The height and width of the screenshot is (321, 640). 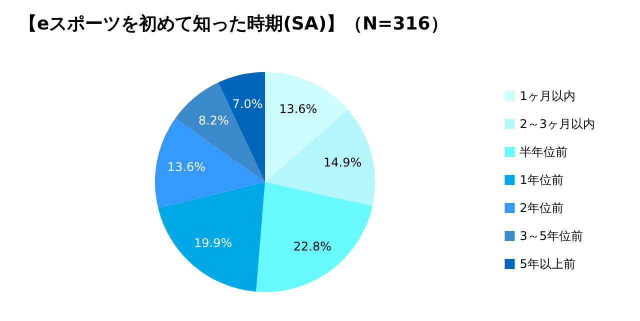 What do you see at coordinates (552, 236) in the screenshot?
I see `legend-label: 3～5年位前` at bounding box center [552, 236].